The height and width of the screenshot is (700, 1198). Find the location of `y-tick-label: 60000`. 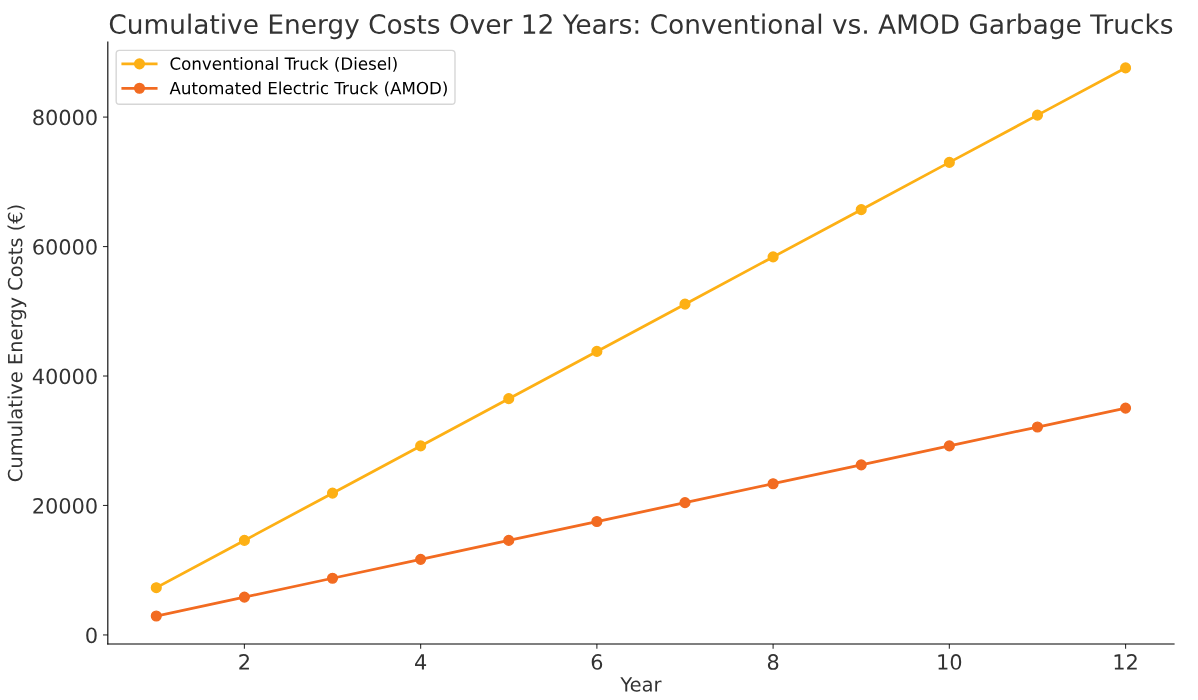

y-tick-label: 60000 is located at coordinates (65, 247).